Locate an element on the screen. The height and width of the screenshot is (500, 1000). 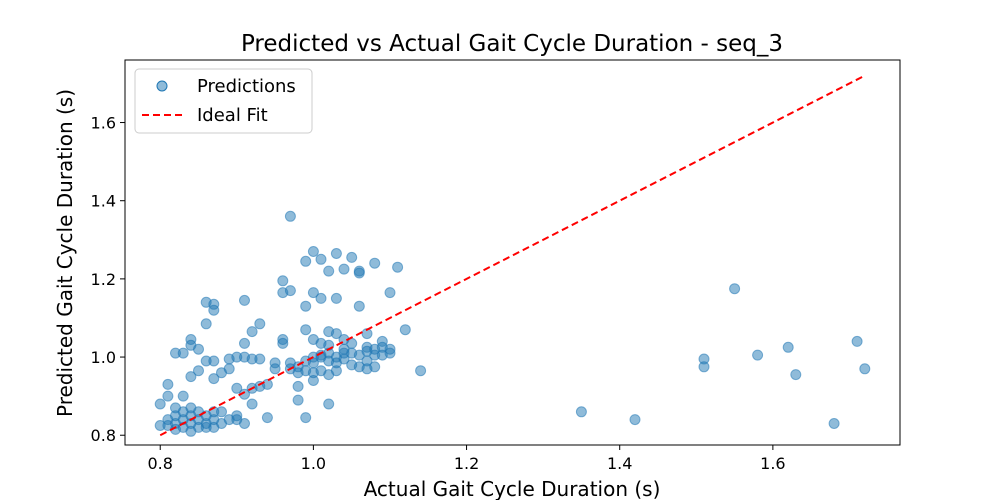
x-tick-label: 1.6 is located at coordinates (772, 463).